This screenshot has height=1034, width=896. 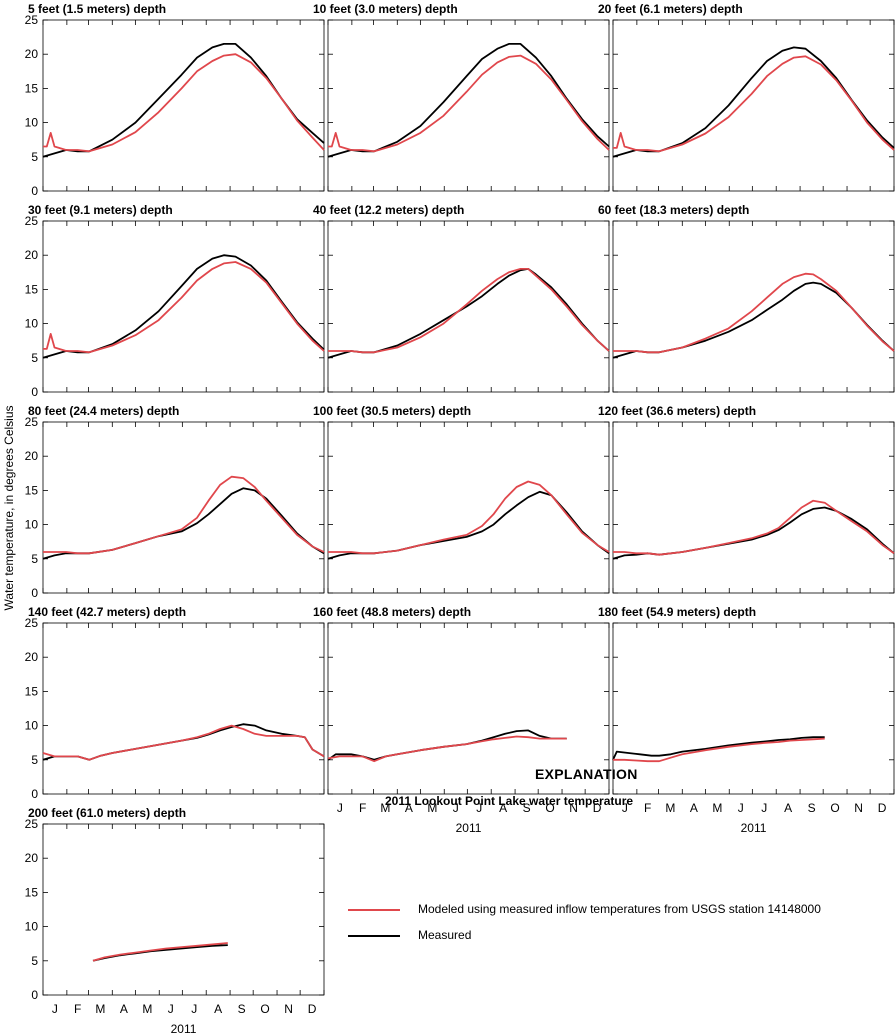 I want to click on panel-3: 20 feet (6.1 meters) depth, so click(x=746, y=97).